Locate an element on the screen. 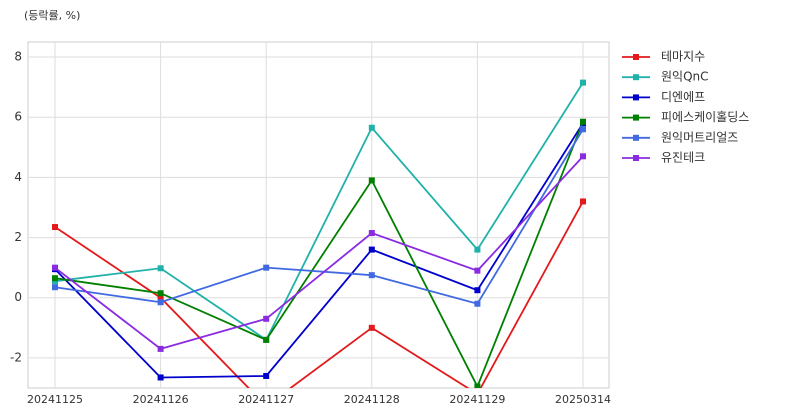 The image size is (787, 416). y-tick-label: 2 is located at coordinates (18, 237).